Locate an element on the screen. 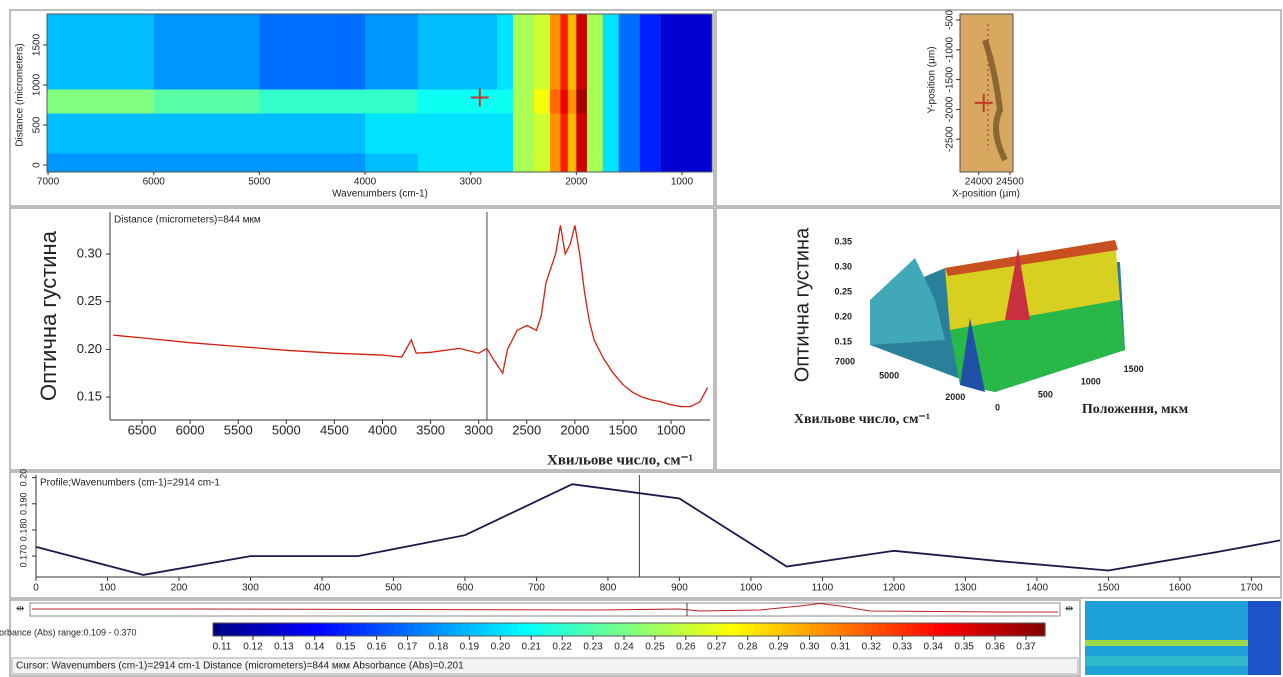 The image size is (1283, 677). z-tick-label: 0.35 is located at coordinates (843, 241).